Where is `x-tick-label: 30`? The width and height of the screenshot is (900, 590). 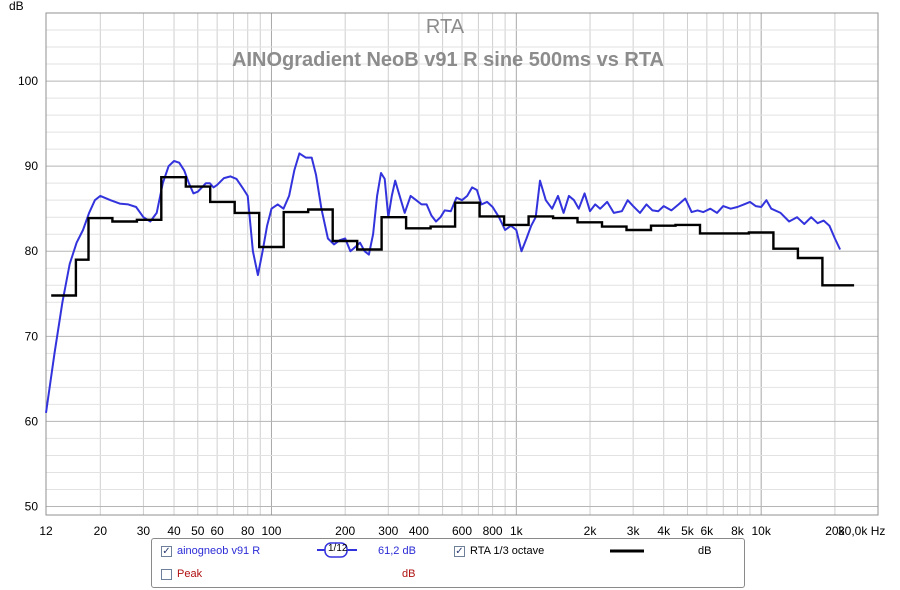
x-tick-label: 30 is located at coordinates (144, 531).